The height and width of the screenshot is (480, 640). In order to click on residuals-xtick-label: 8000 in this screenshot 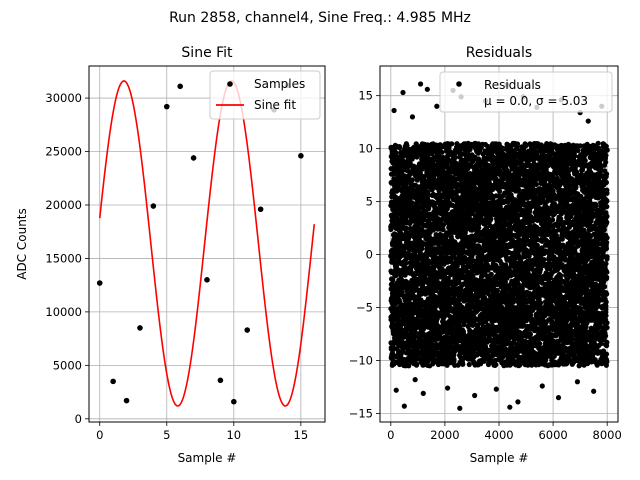, I will do `click(607, 435)`.